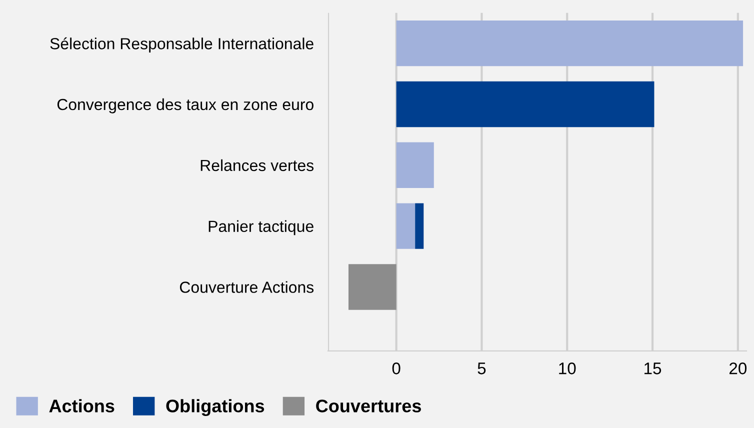  What do you see at coordinates (247, 287) in the screenshot?
I see `y-tick-label: Couverture Actions` at bounding box center [247, 287].